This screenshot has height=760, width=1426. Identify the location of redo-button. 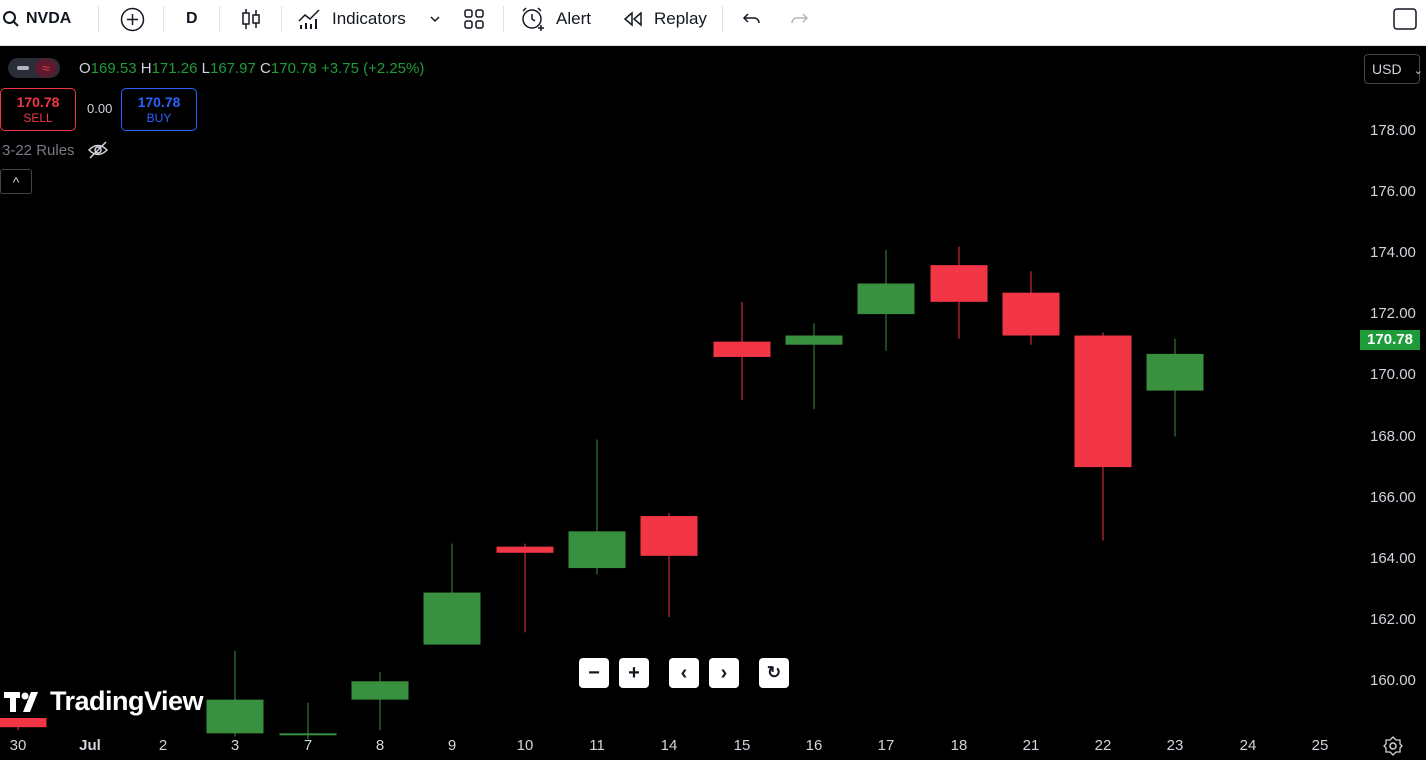
(799, 19).